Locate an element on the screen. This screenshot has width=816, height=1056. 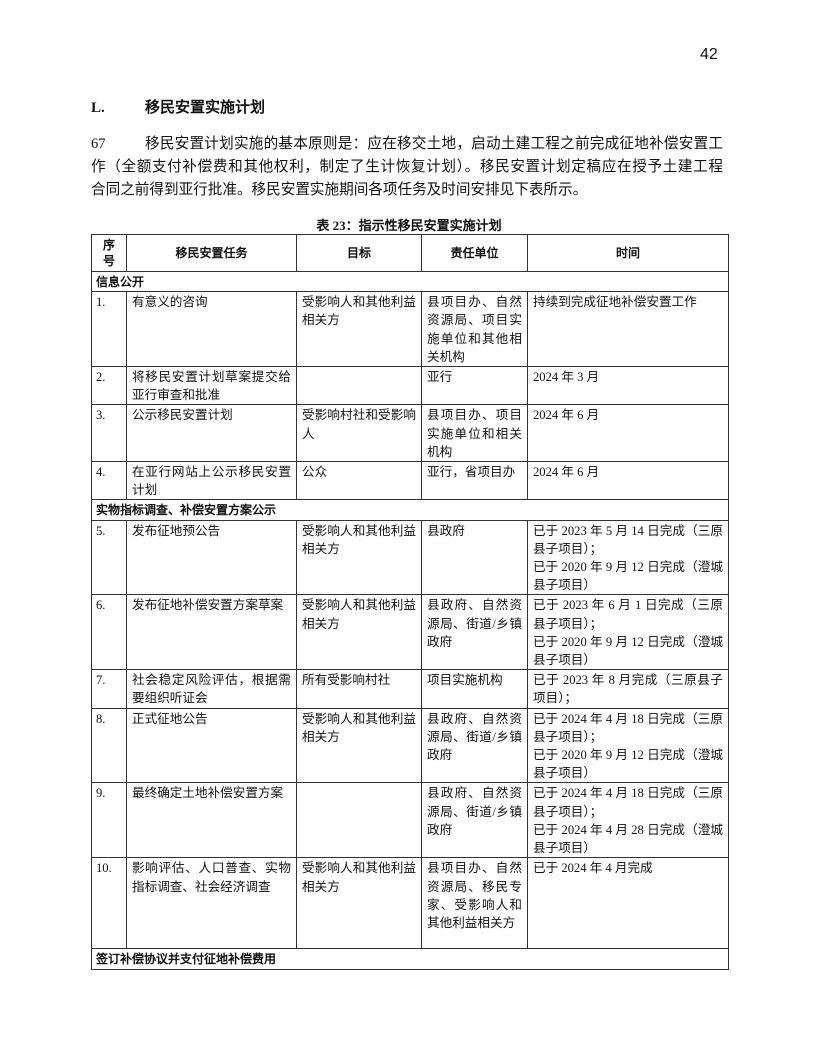
time-entry: 已于 2023 年 5 月 14 日完成（三原县子项目）； is located at coordinates (628, 539).